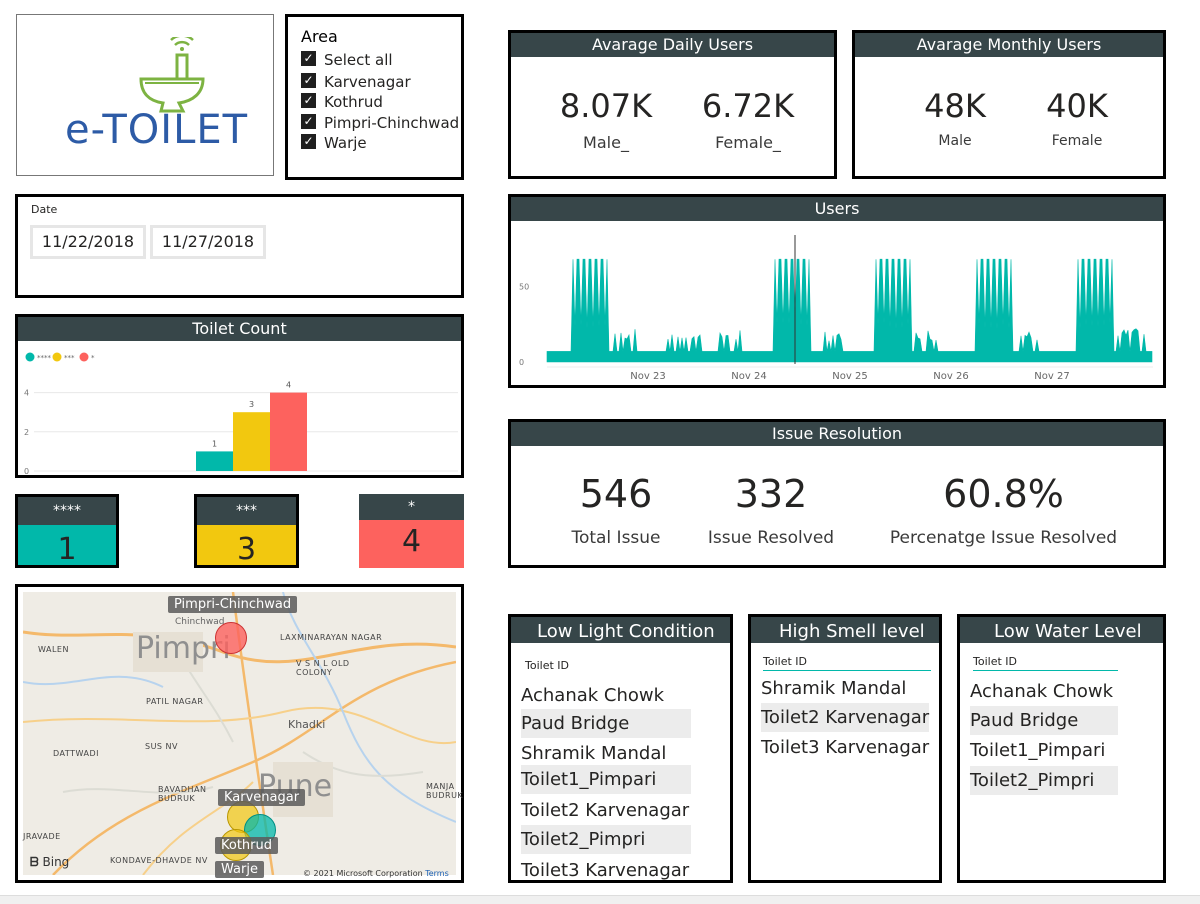 Image resolution: width=1200 pixels, height=904 pixels. What do you see at coordinates (1077, 106) in the screenshot?
I see `monthly-female-value: 40K` at bounding box center [1077, 106].